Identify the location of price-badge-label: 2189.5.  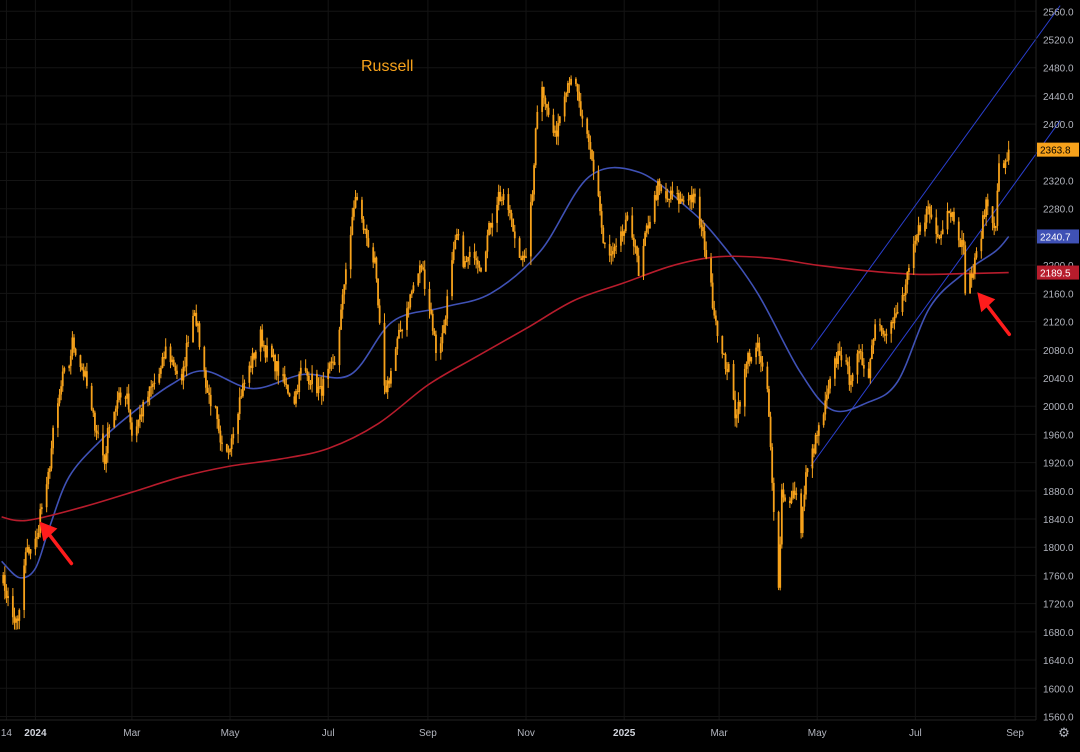
(1055, 274).